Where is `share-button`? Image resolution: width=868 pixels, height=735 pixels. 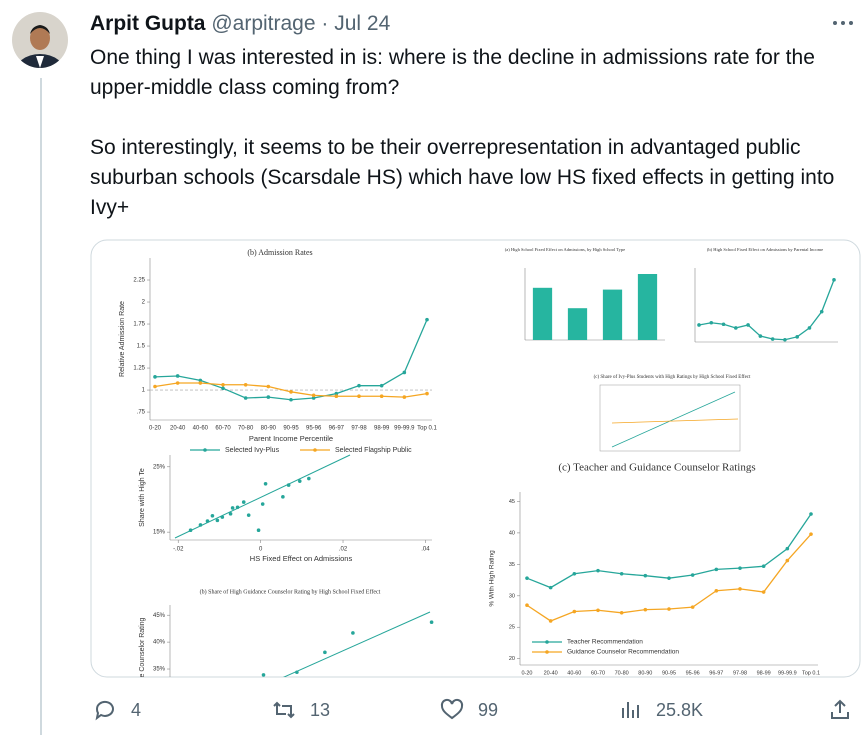
share-button is located at coordinates (840, 710).